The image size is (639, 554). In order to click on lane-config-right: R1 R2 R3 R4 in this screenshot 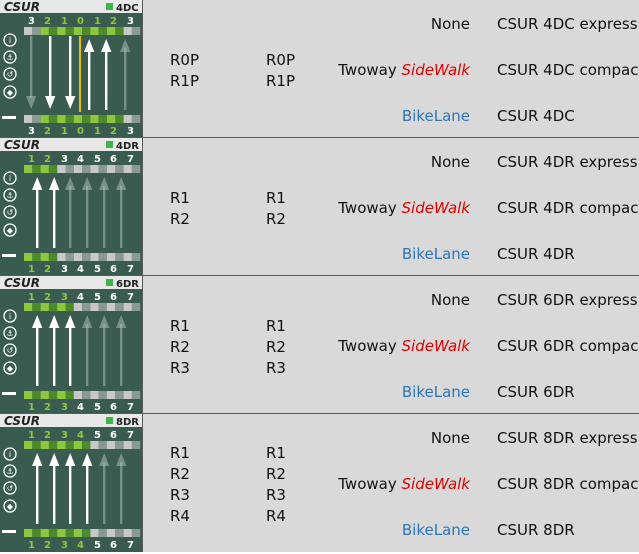, I will do `click(286, 485)`.